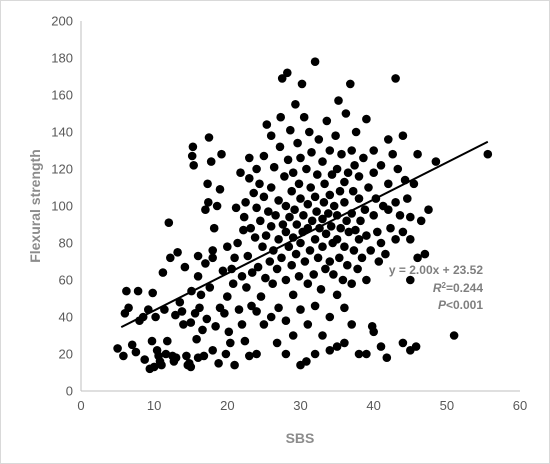 The width and height of the screenshot is (550, 464). Describe the element at coordinates (460, 305) in the screenshot. I see `p-value-label: P<0.001` at that location.